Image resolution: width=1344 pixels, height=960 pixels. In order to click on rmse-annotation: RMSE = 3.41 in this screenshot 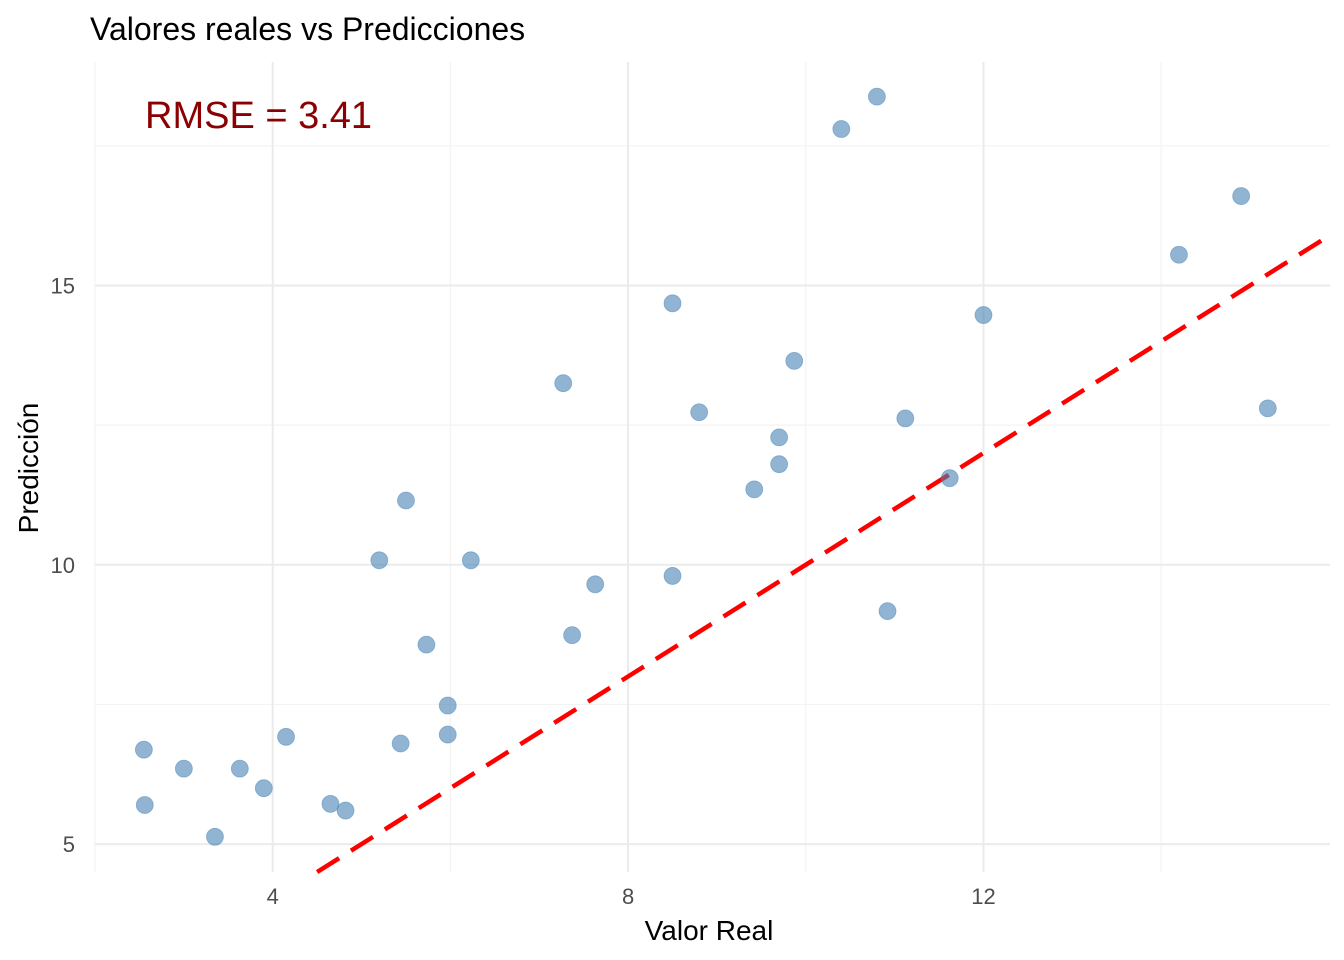, I will do `click(258, 116)`.